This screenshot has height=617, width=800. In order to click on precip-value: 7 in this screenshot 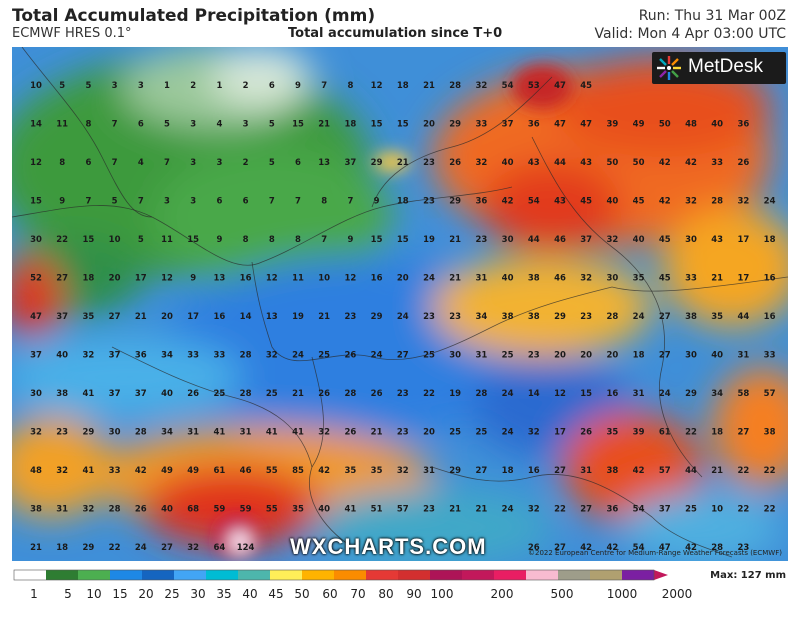, I will do `click(167, 163)`.